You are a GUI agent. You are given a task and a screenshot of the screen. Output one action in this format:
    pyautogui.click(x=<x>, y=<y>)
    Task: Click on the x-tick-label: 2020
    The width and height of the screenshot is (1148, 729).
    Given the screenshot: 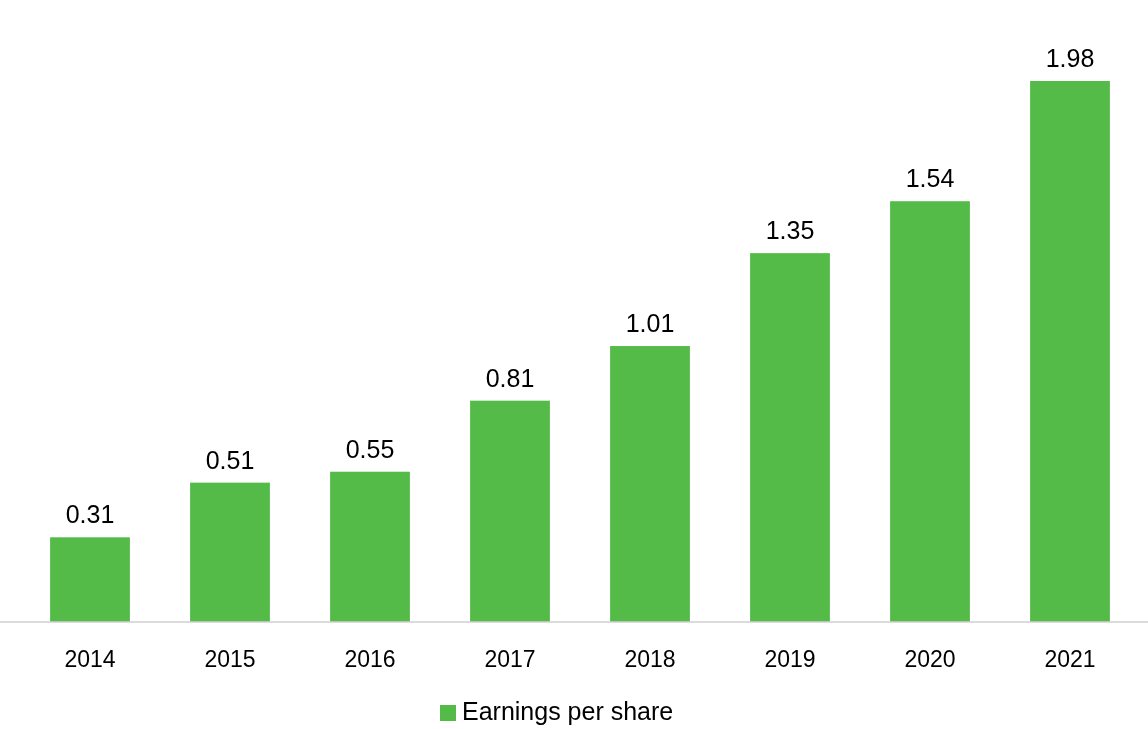 What is the action you would take?
    pyautogui.click(x=930, y=659)
    